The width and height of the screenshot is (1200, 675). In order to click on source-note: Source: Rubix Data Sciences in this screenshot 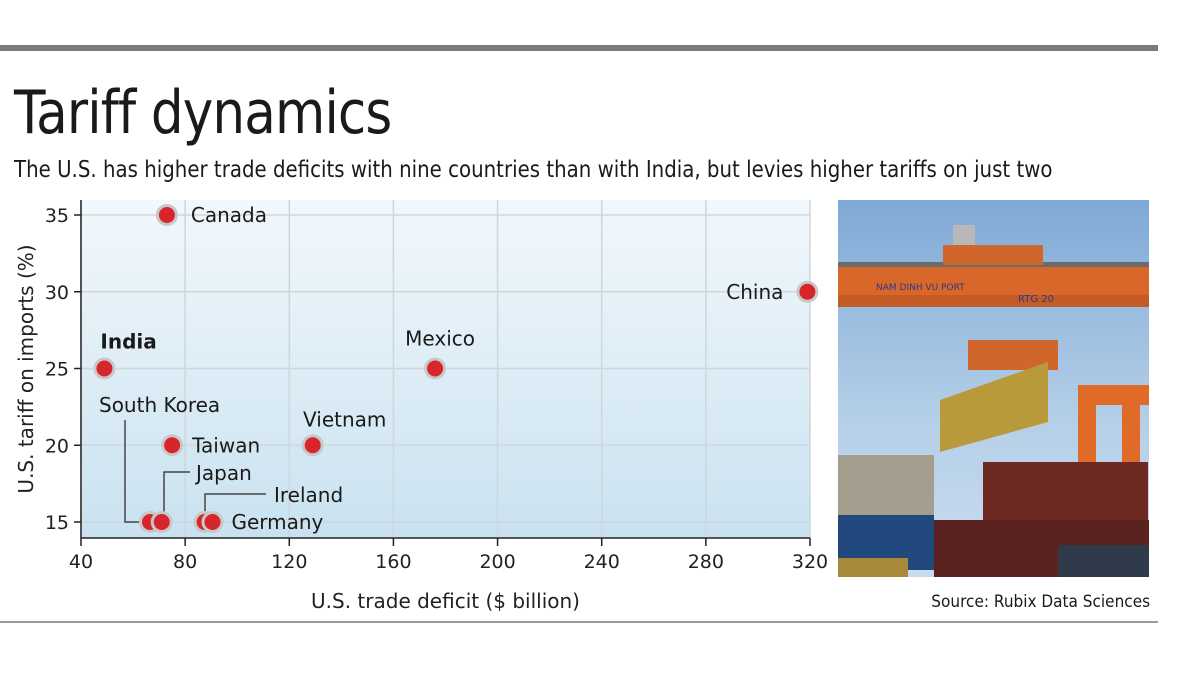, I will do `click(1040, 602)`.